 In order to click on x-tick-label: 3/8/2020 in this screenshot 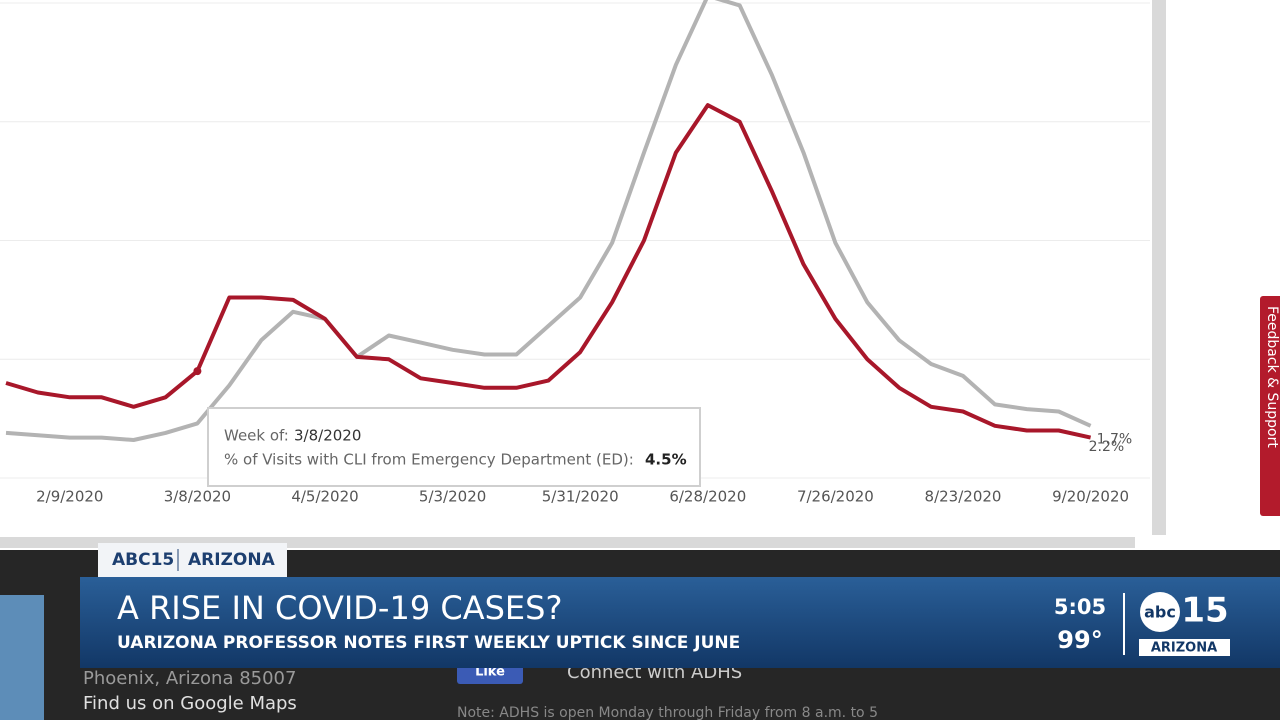, I will do `click(197, 497)`.